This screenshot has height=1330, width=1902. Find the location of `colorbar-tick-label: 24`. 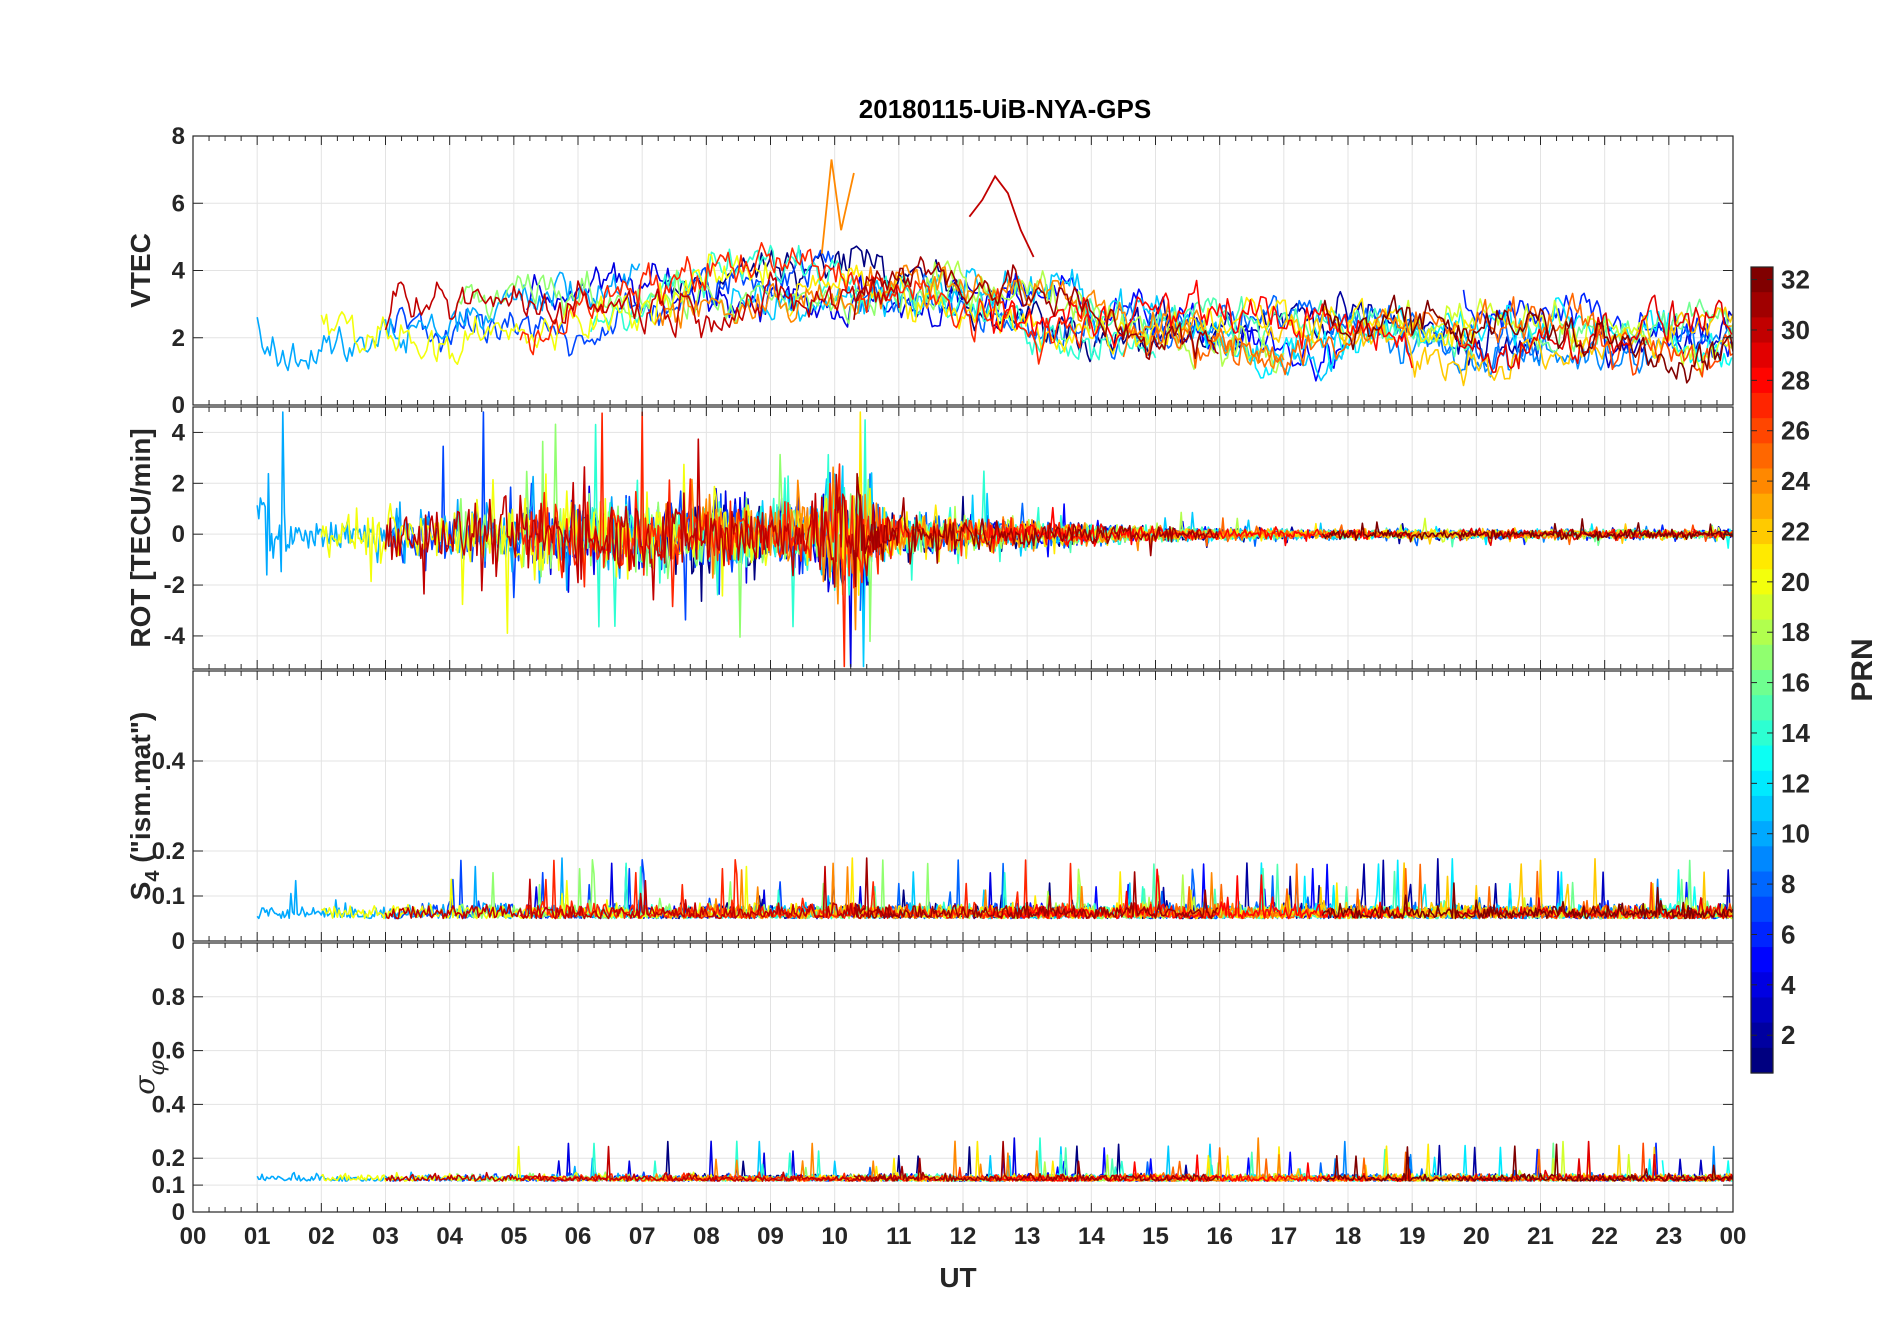

colorbar-tick-label: 24 is located at coordinates (1795, 481).